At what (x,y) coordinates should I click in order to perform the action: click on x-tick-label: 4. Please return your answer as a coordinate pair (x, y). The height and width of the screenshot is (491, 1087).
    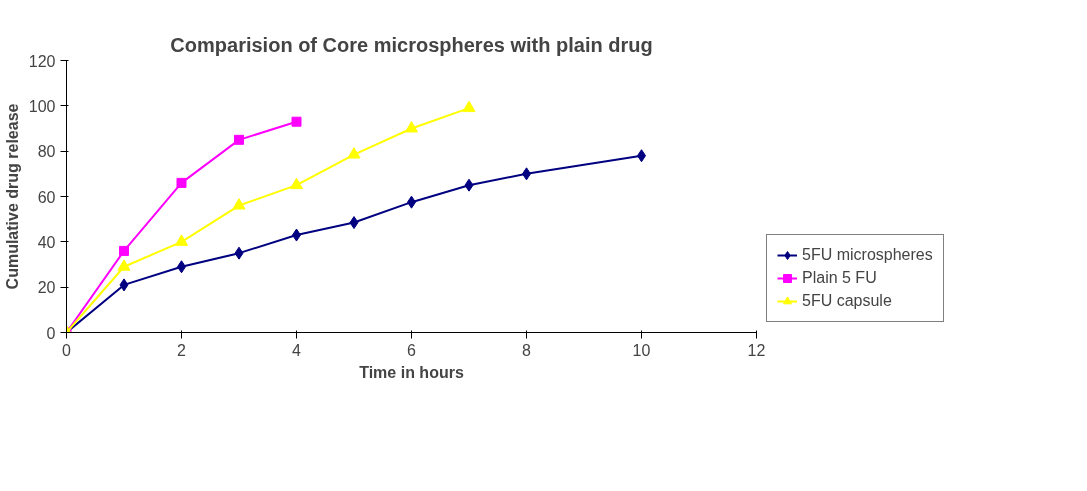
    Looking at the image, I should click on (297, 350).